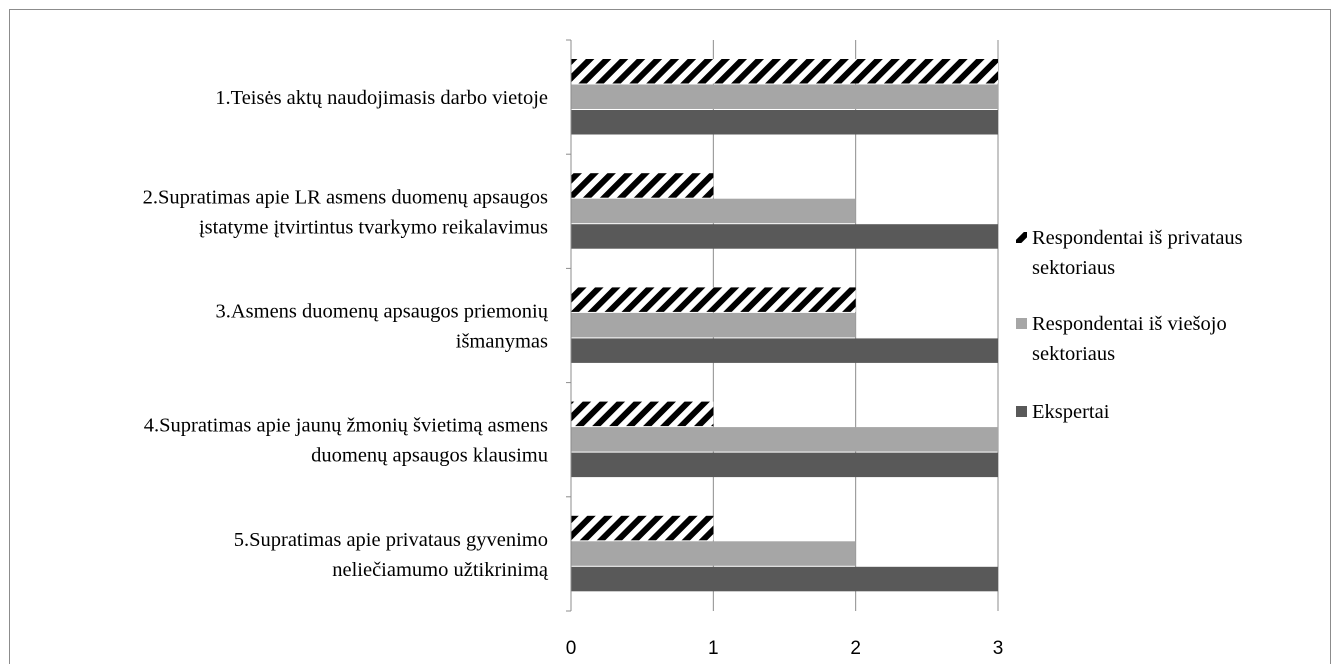  Describe the element at coordinates (998, 648) in the screenshot. I see `x-tick-label: 3` at that location.